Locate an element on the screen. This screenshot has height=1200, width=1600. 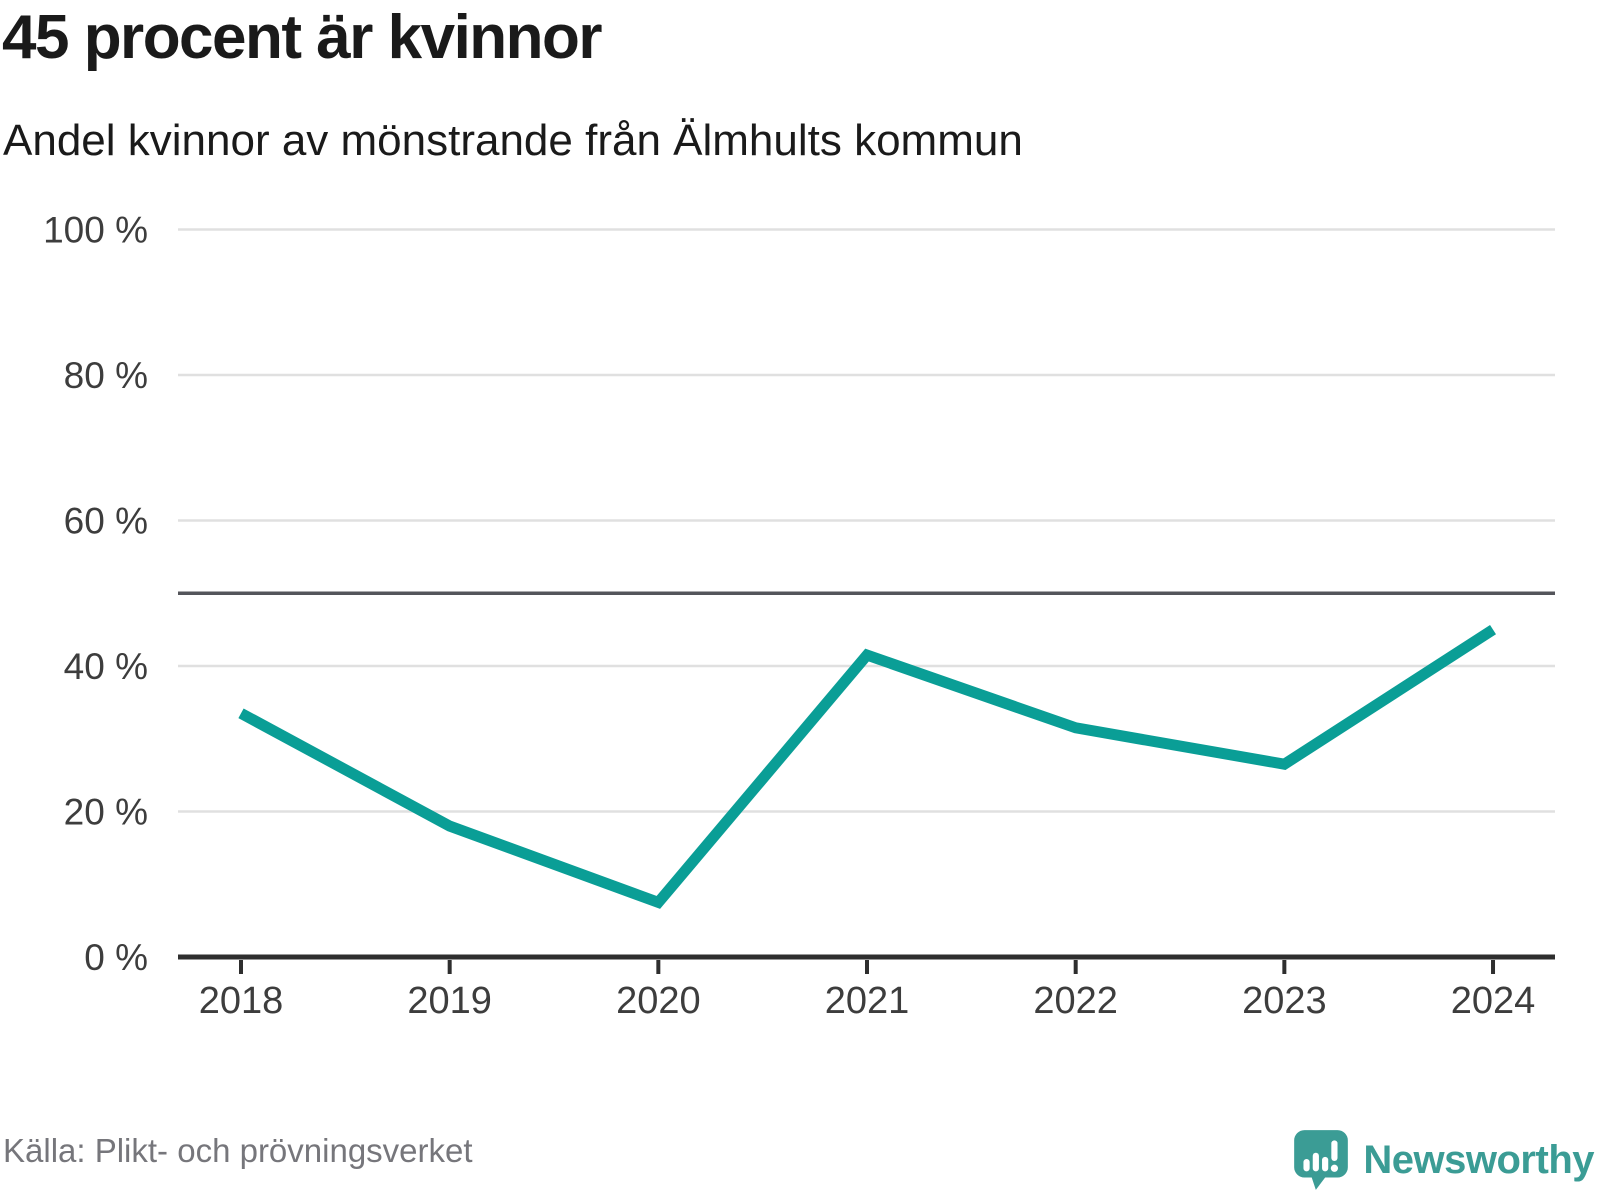
newsworthy-logo-icon is located at coordinates (1321, 1160).